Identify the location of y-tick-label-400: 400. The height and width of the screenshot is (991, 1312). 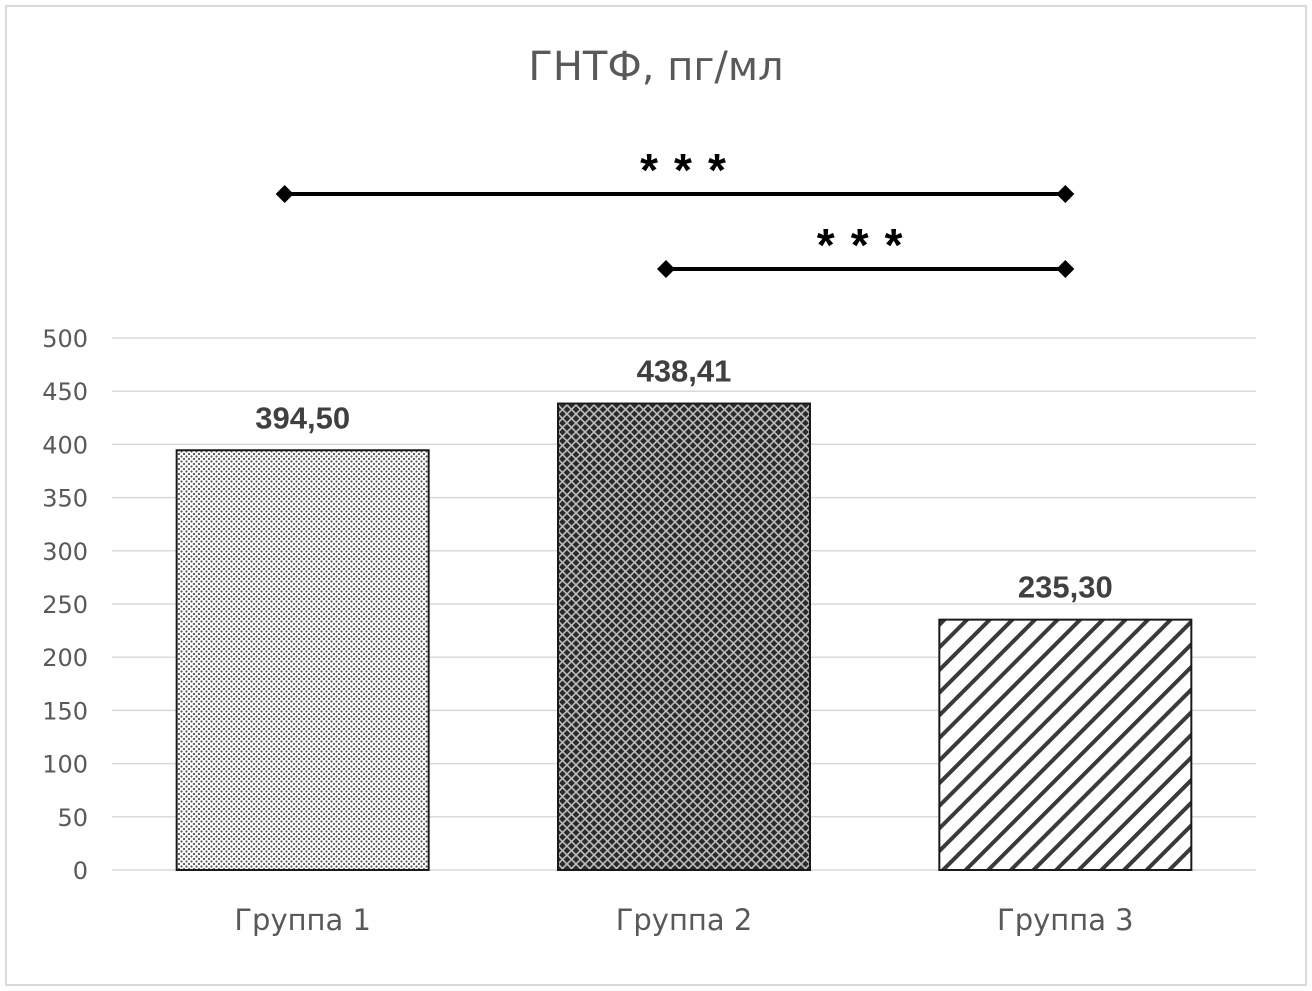
(65, 445).